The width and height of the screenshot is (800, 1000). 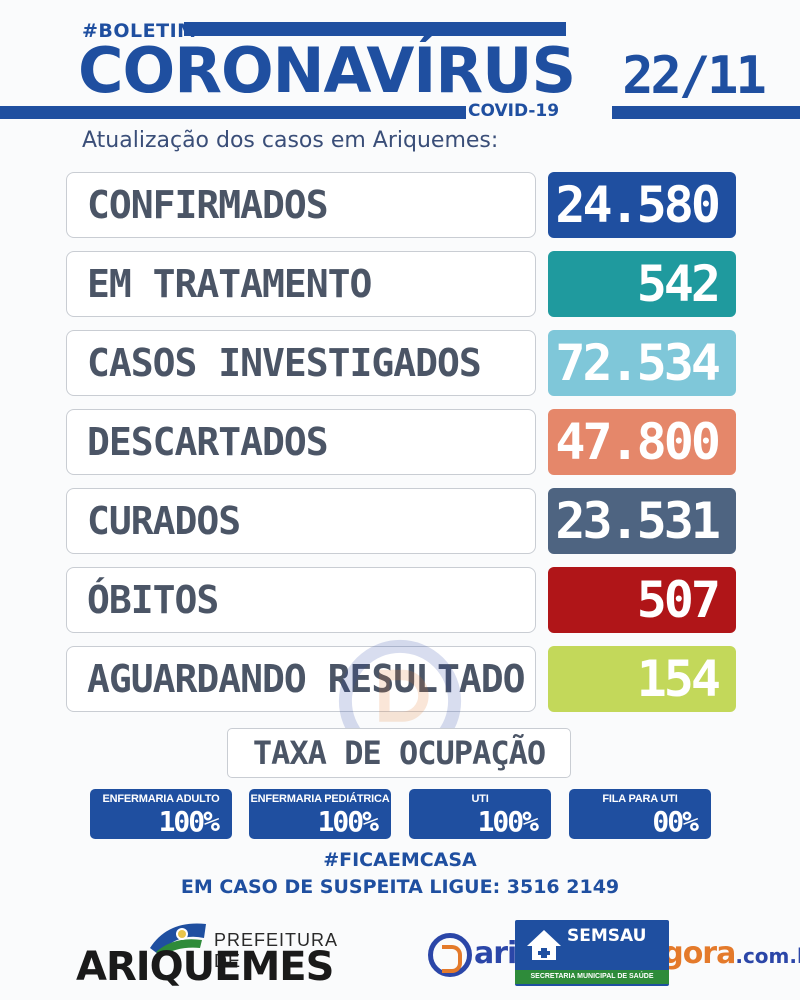 I want to click on agora-domain: .com.br, so click(x=767, y=956).